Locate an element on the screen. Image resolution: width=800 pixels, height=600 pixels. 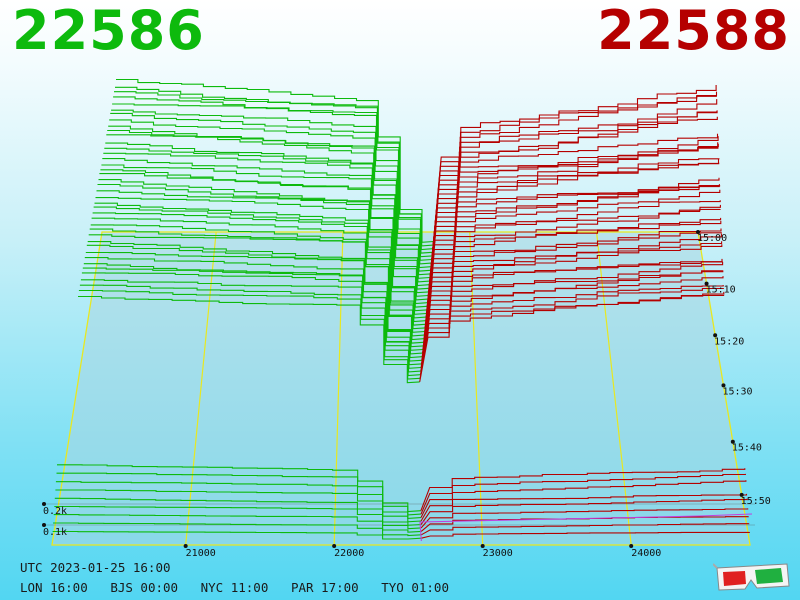
clock-tyo: TYO 01:00 is located at coordinates (415, 587).